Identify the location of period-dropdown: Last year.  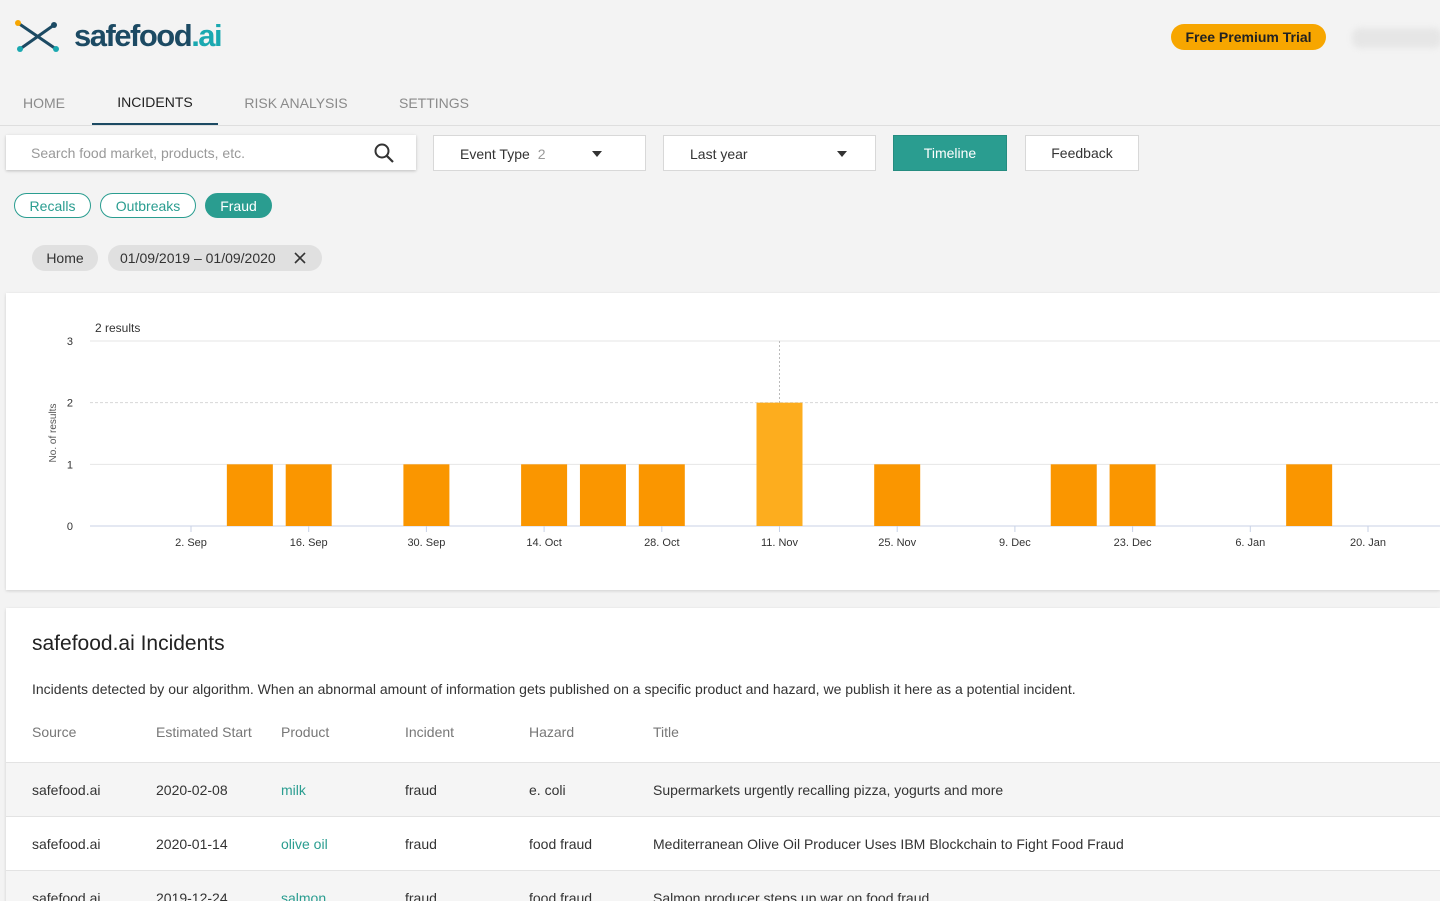
(769, 153).